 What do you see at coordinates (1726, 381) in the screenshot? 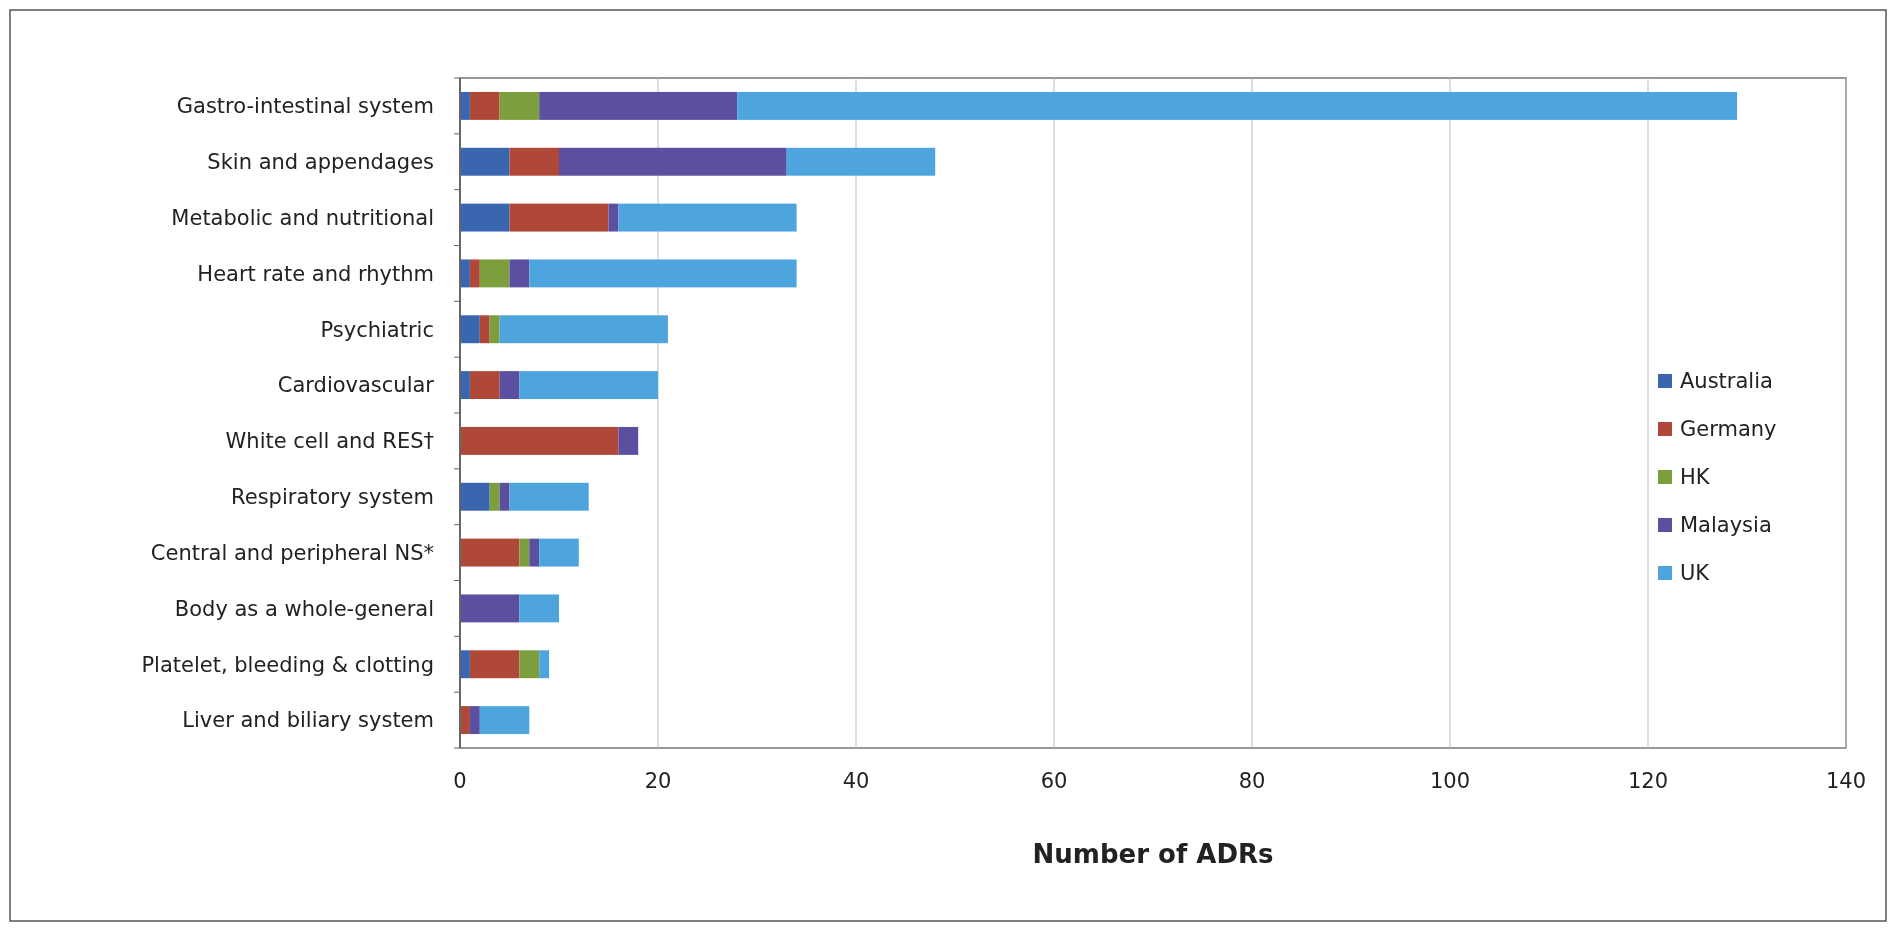
I see `legend-label: Australia` at bounding box center [1726, 381].